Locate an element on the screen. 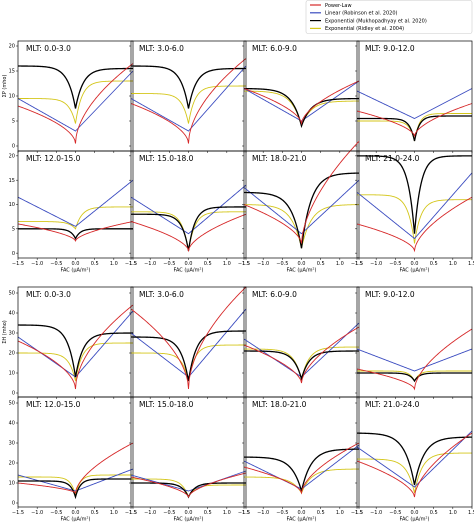 The width and height of the screenshot is (474, 524). legend-entry: Exponential (Ridley et al. 2004) is located at coordinates (364, 29).